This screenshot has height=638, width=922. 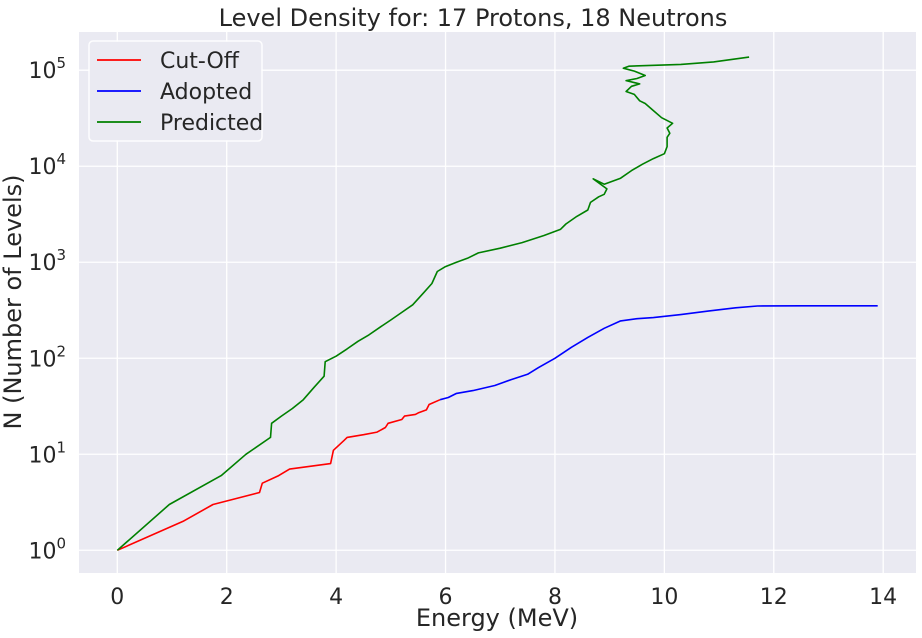 What do you see at coordinates (278, 475) in the screenshot?
I see `series-cut-off-line` at bounding box center [278, 475].